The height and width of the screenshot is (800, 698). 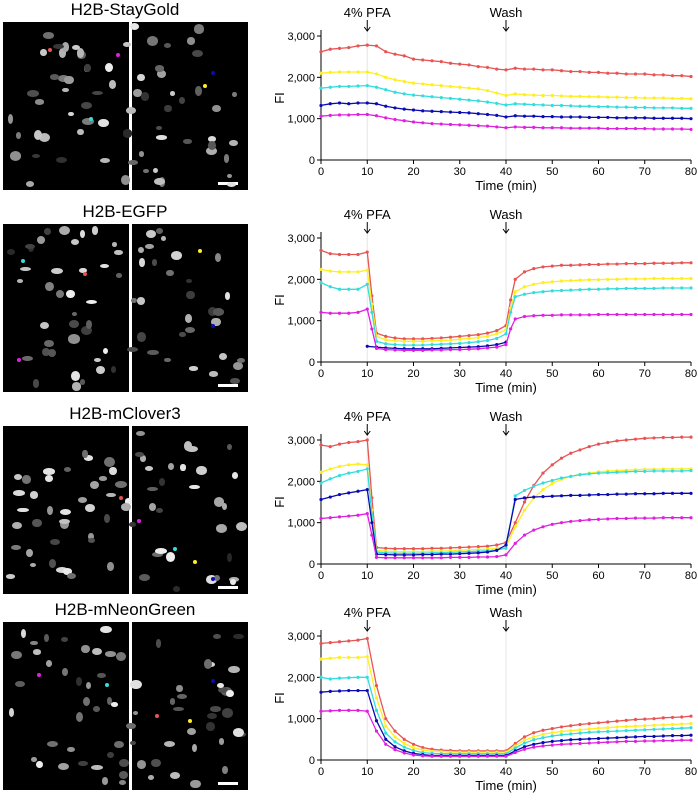 I want to click on x-tick-label: 10, so click(x=367, y=374).